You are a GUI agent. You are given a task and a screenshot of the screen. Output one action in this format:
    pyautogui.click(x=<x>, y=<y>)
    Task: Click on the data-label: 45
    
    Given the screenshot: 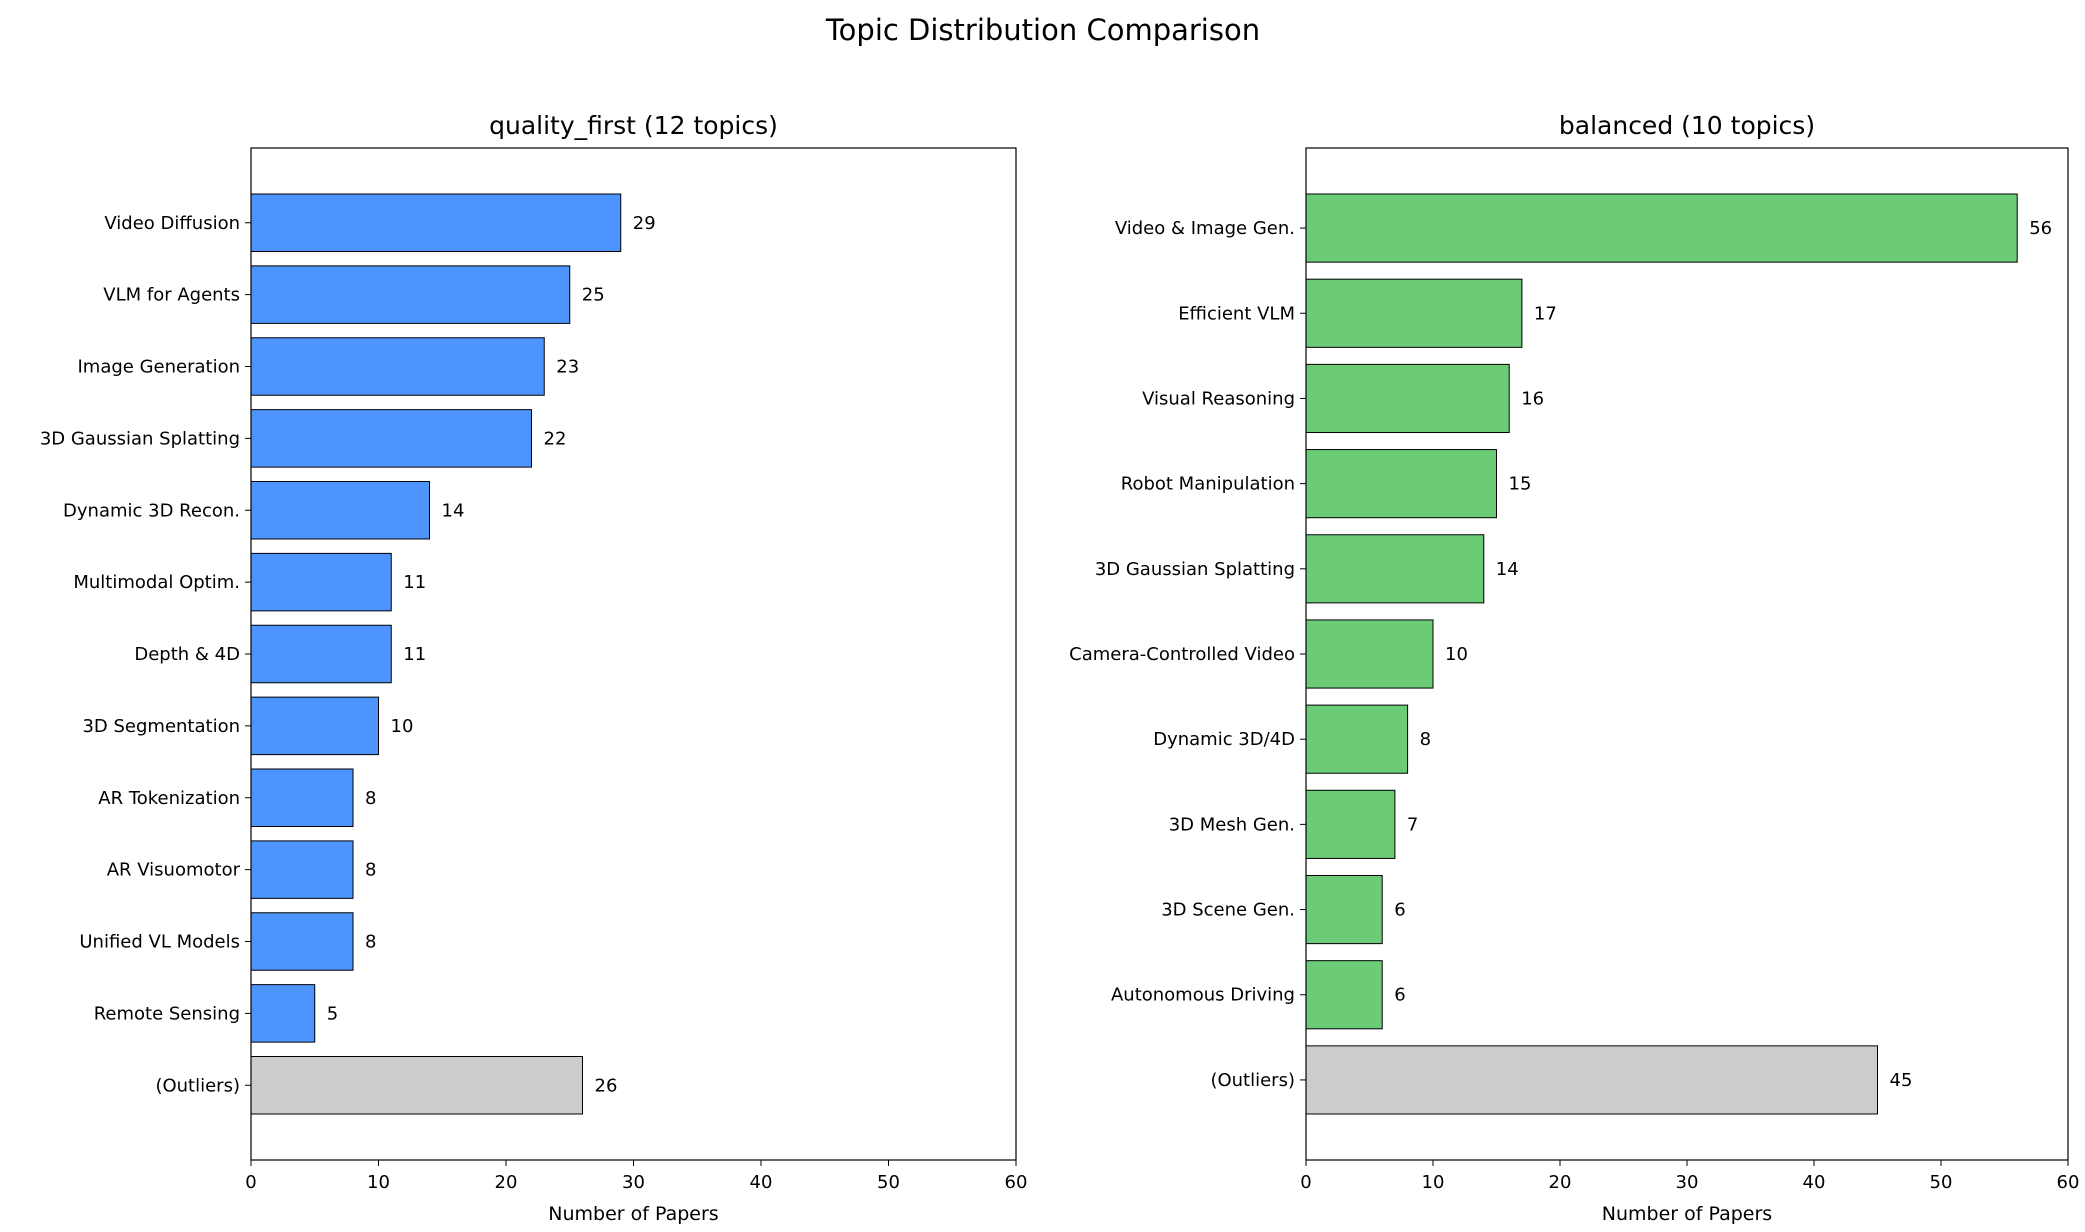 What is the action you would take?
    pyautogui.click(x=1901, y=1080)
    